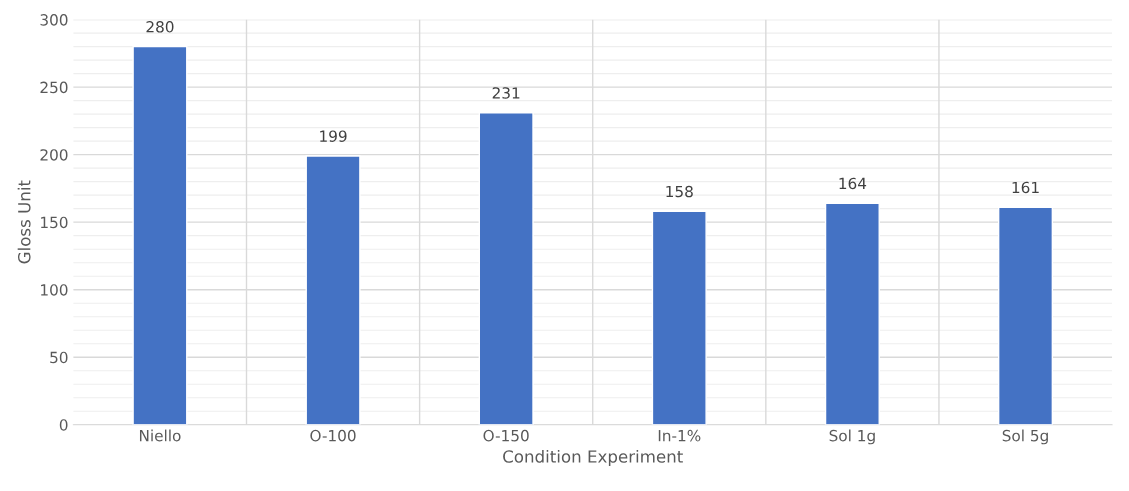 The image size is (1129, 491). Describe the element at coordinates (679, 435) in the screenshot. I see `x-tick-label: In-1%` at that location.